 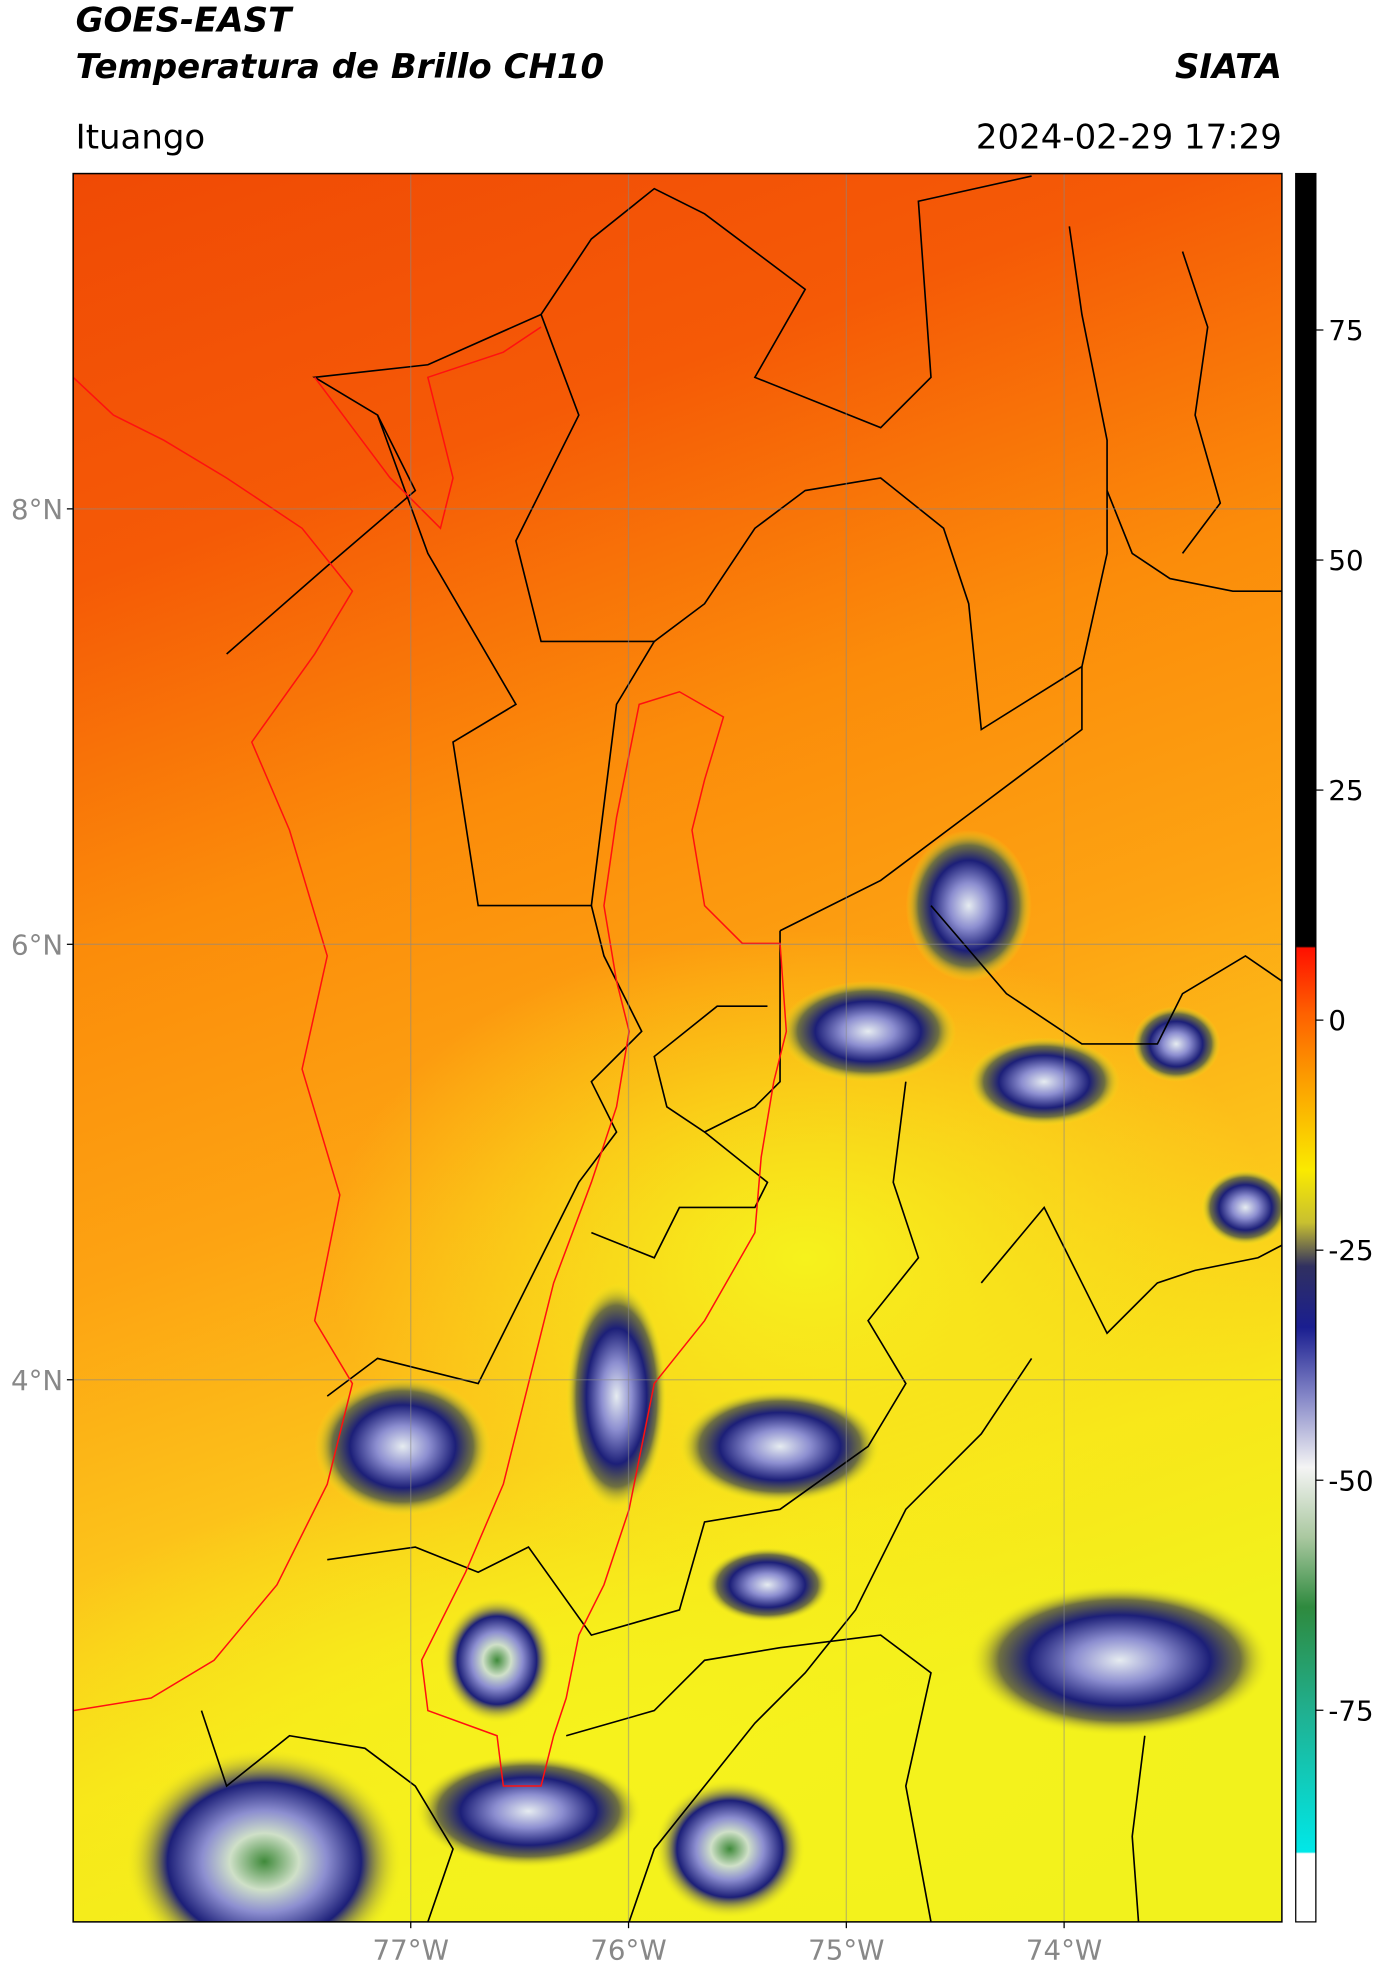 What do you see at coordinates (37, 944) in the screenshot?
I see `lat-tick-label: 6°N` at bounding box center [37, 944].